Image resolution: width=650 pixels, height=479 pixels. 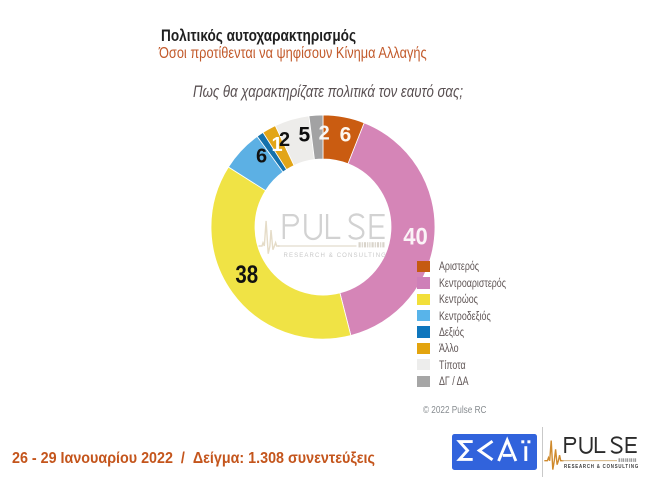 I want to click on svg-text: 38, so click(x=246, y=274).